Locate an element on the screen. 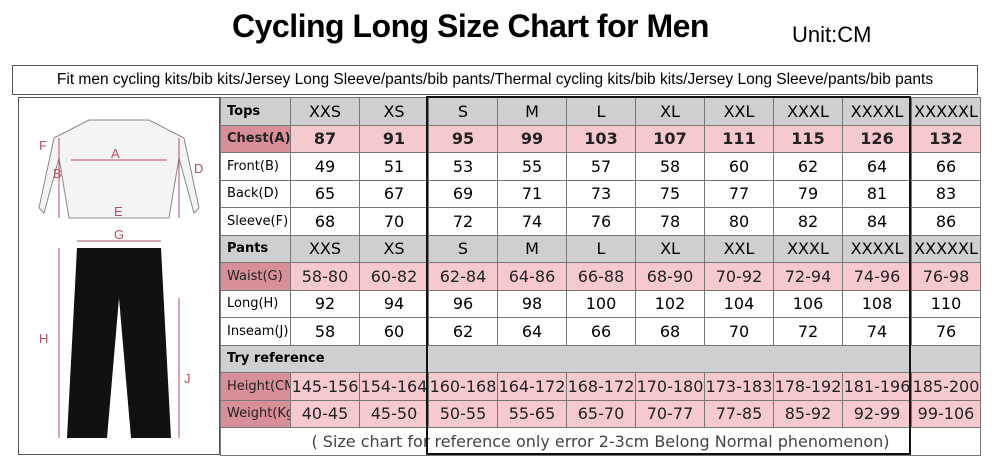  cell: 111 is located at coordinates (739, 138).